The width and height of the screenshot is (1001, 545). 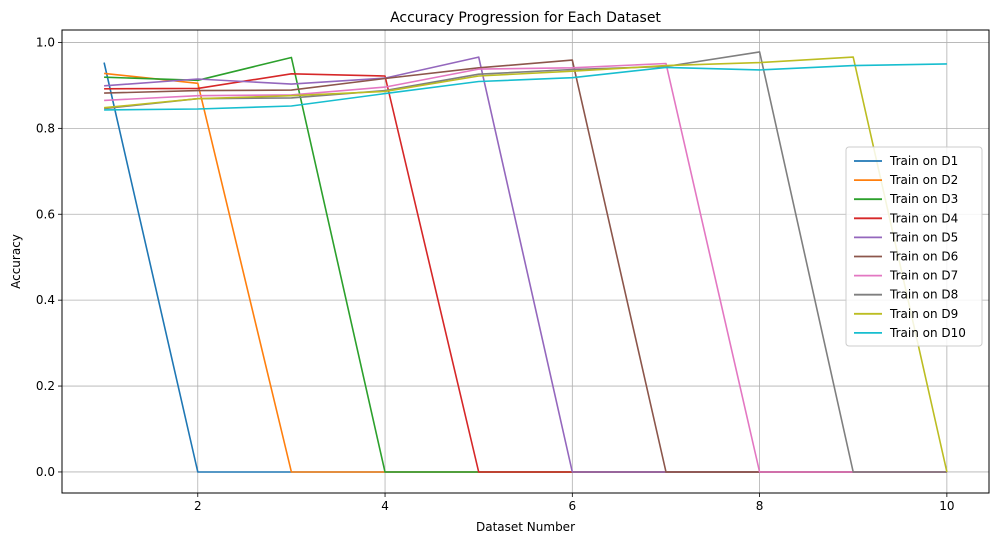 What do you see at coordinates (923, 161) in the screenshot?
I see `legend-label: Train on D1` at bounding box center [923, 161].